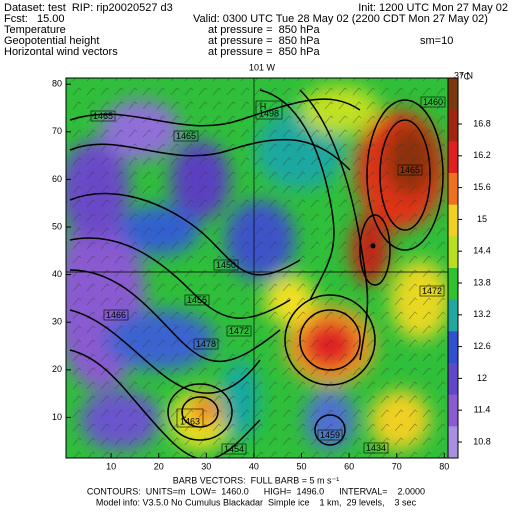 The width and height of the screenshot is (512, 512). Describe the element at coordinates (190, 421) in the screenshot. I see `extremum-value: 1463` at that location.